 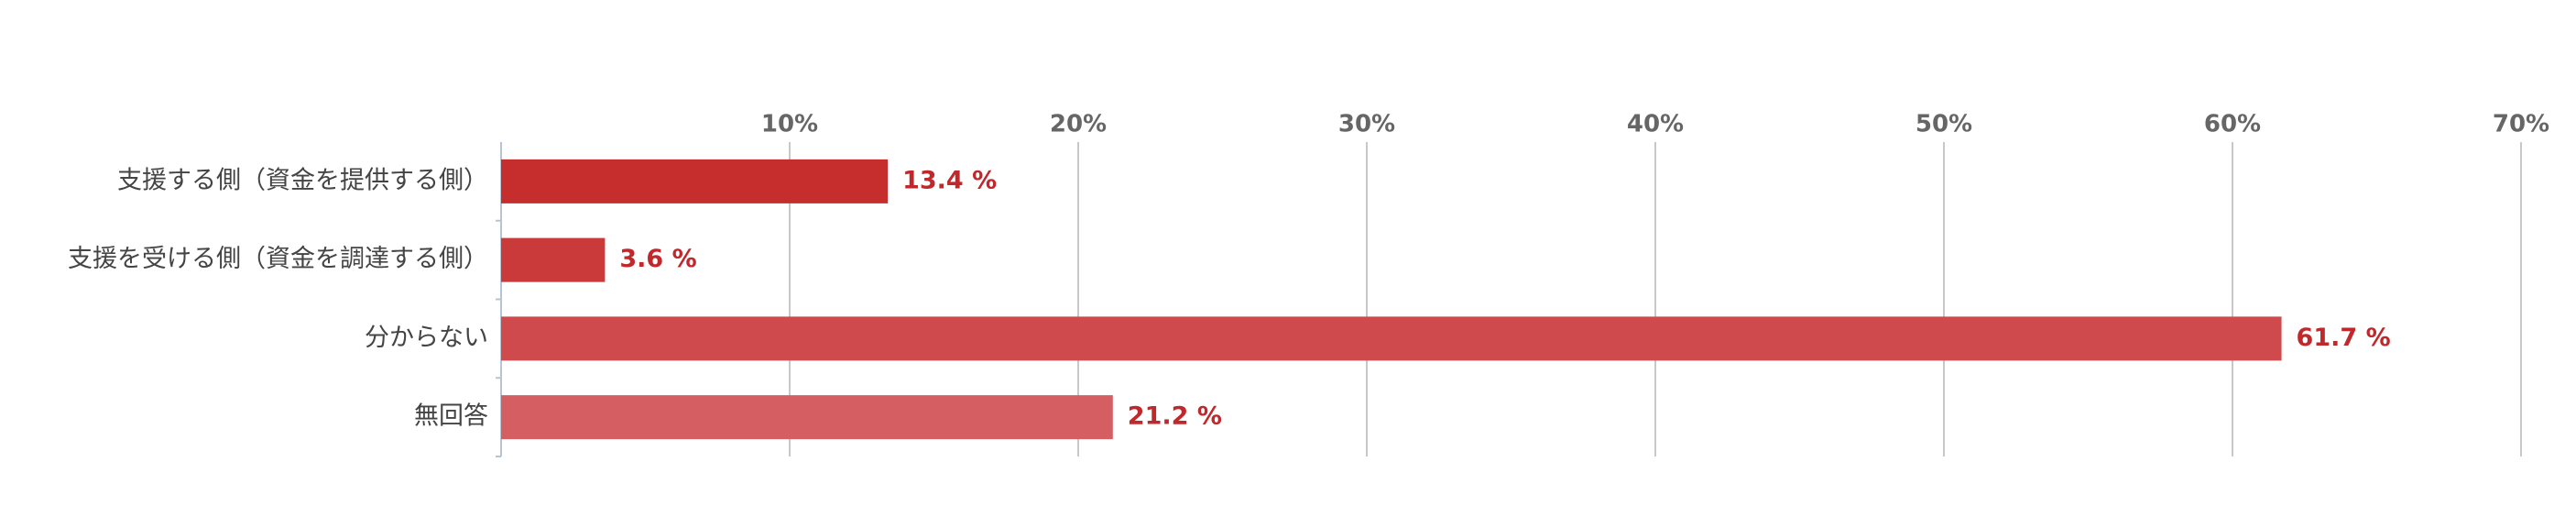 What do you see at coordinates (303, 180) in the screenshot?
I see `y-tick-label: 支援する側（資金を提供する側）` at bounding box center [303, 180].